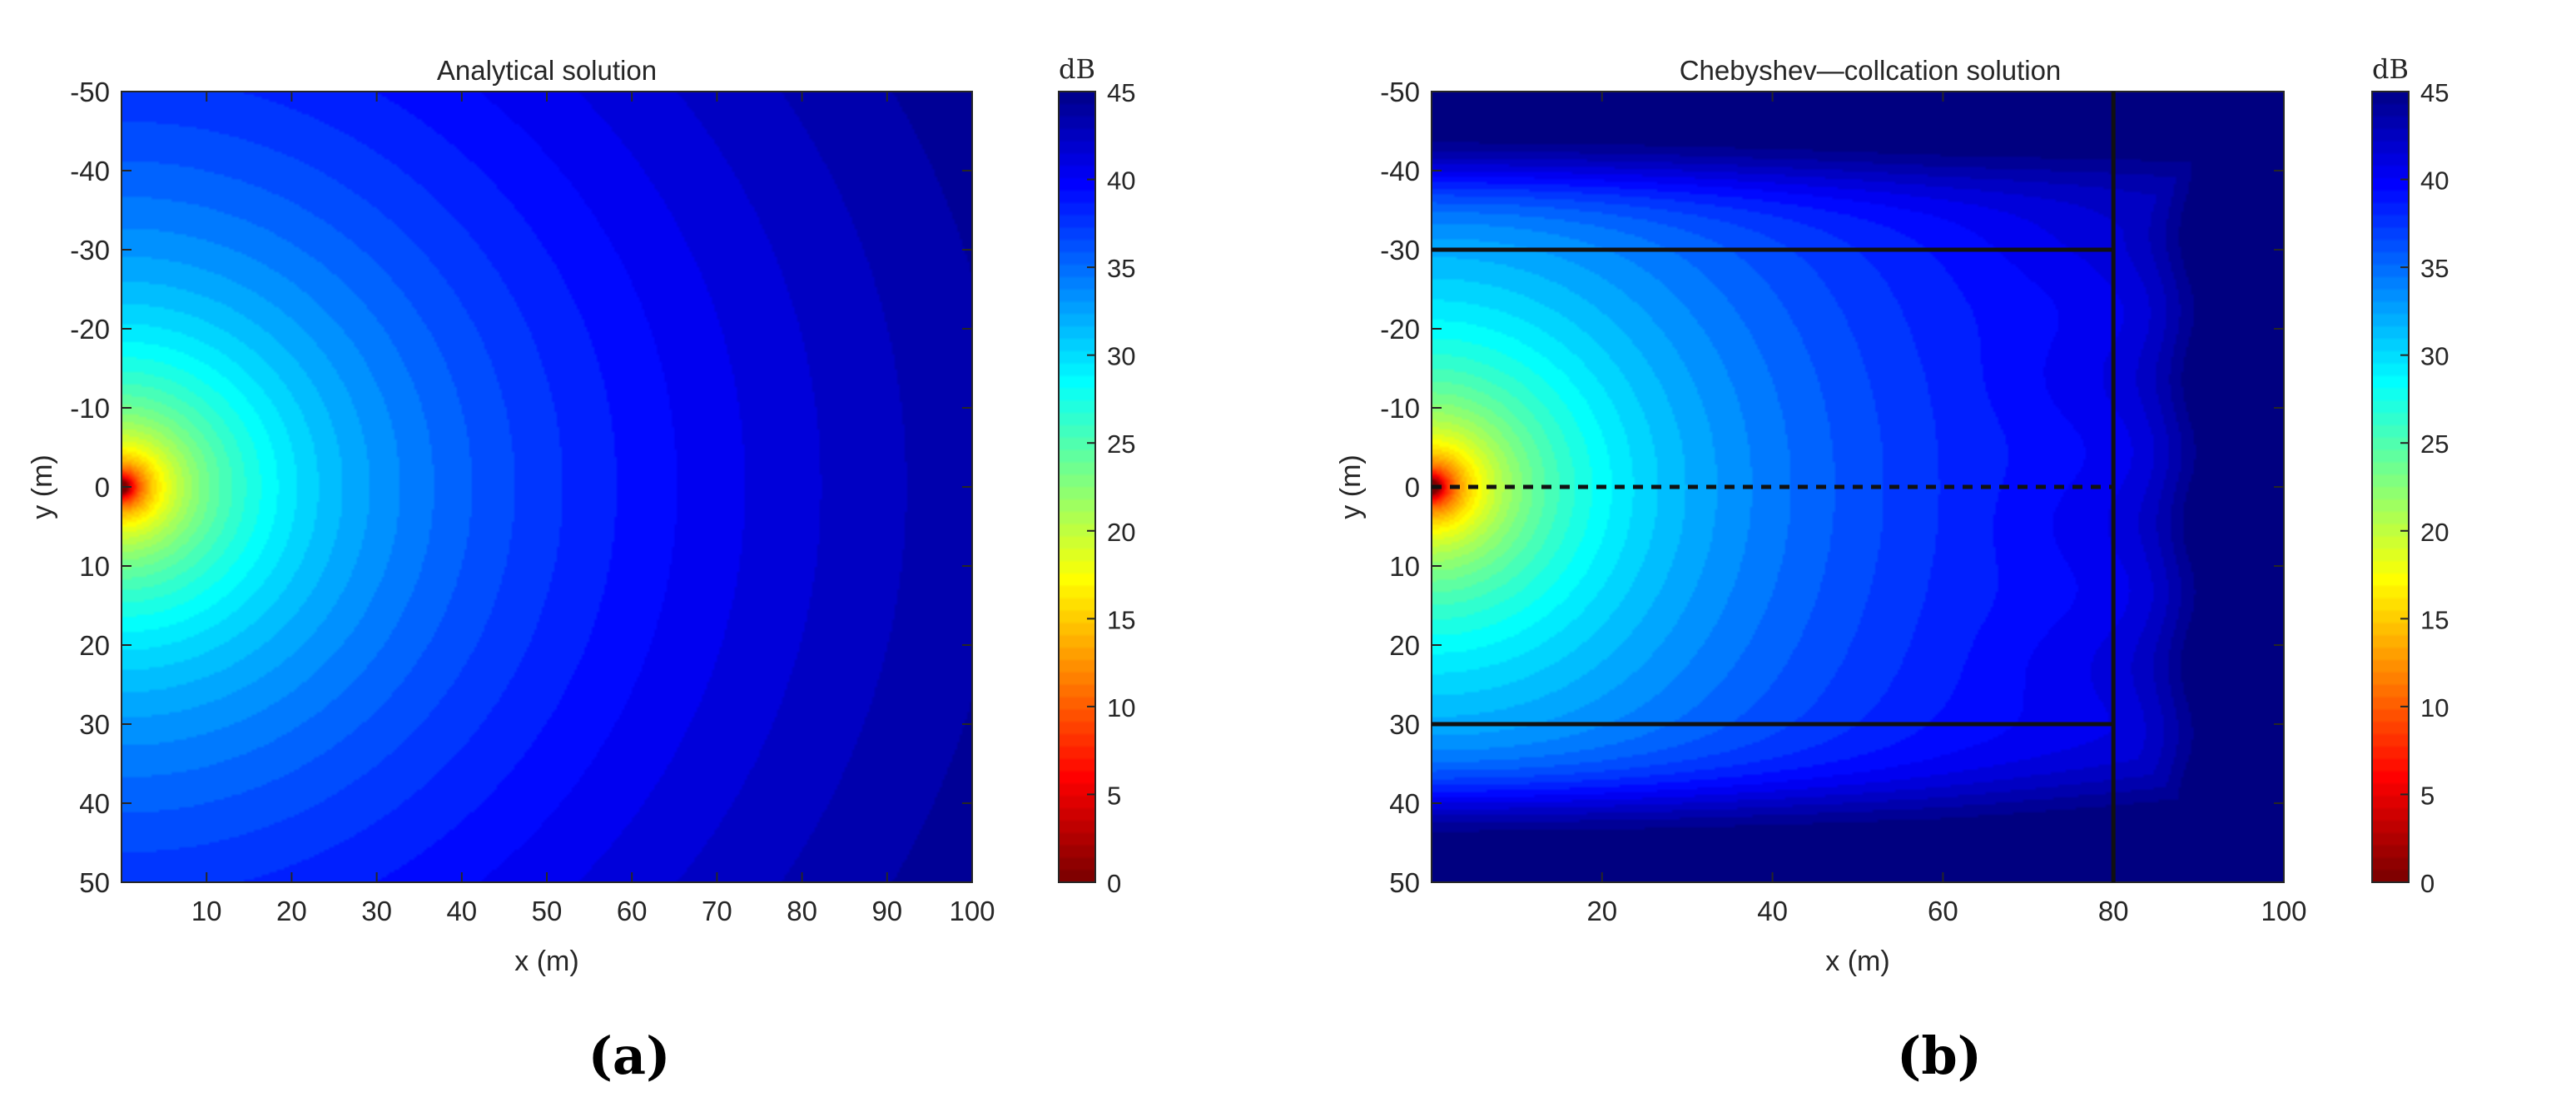  Describe the element at coordinates (1111, 488) in the screenshot. I see `colorbar-ticks-a: 0 5 10 15 20 25 30 35 40 45` at that location.